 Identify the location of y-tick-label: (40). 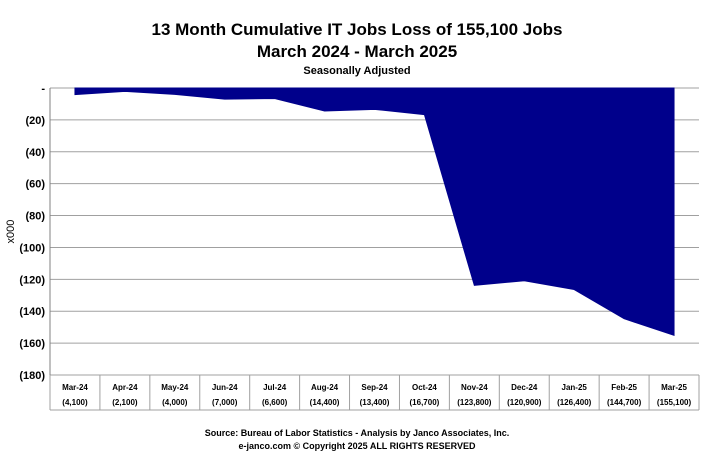
(35, 153).